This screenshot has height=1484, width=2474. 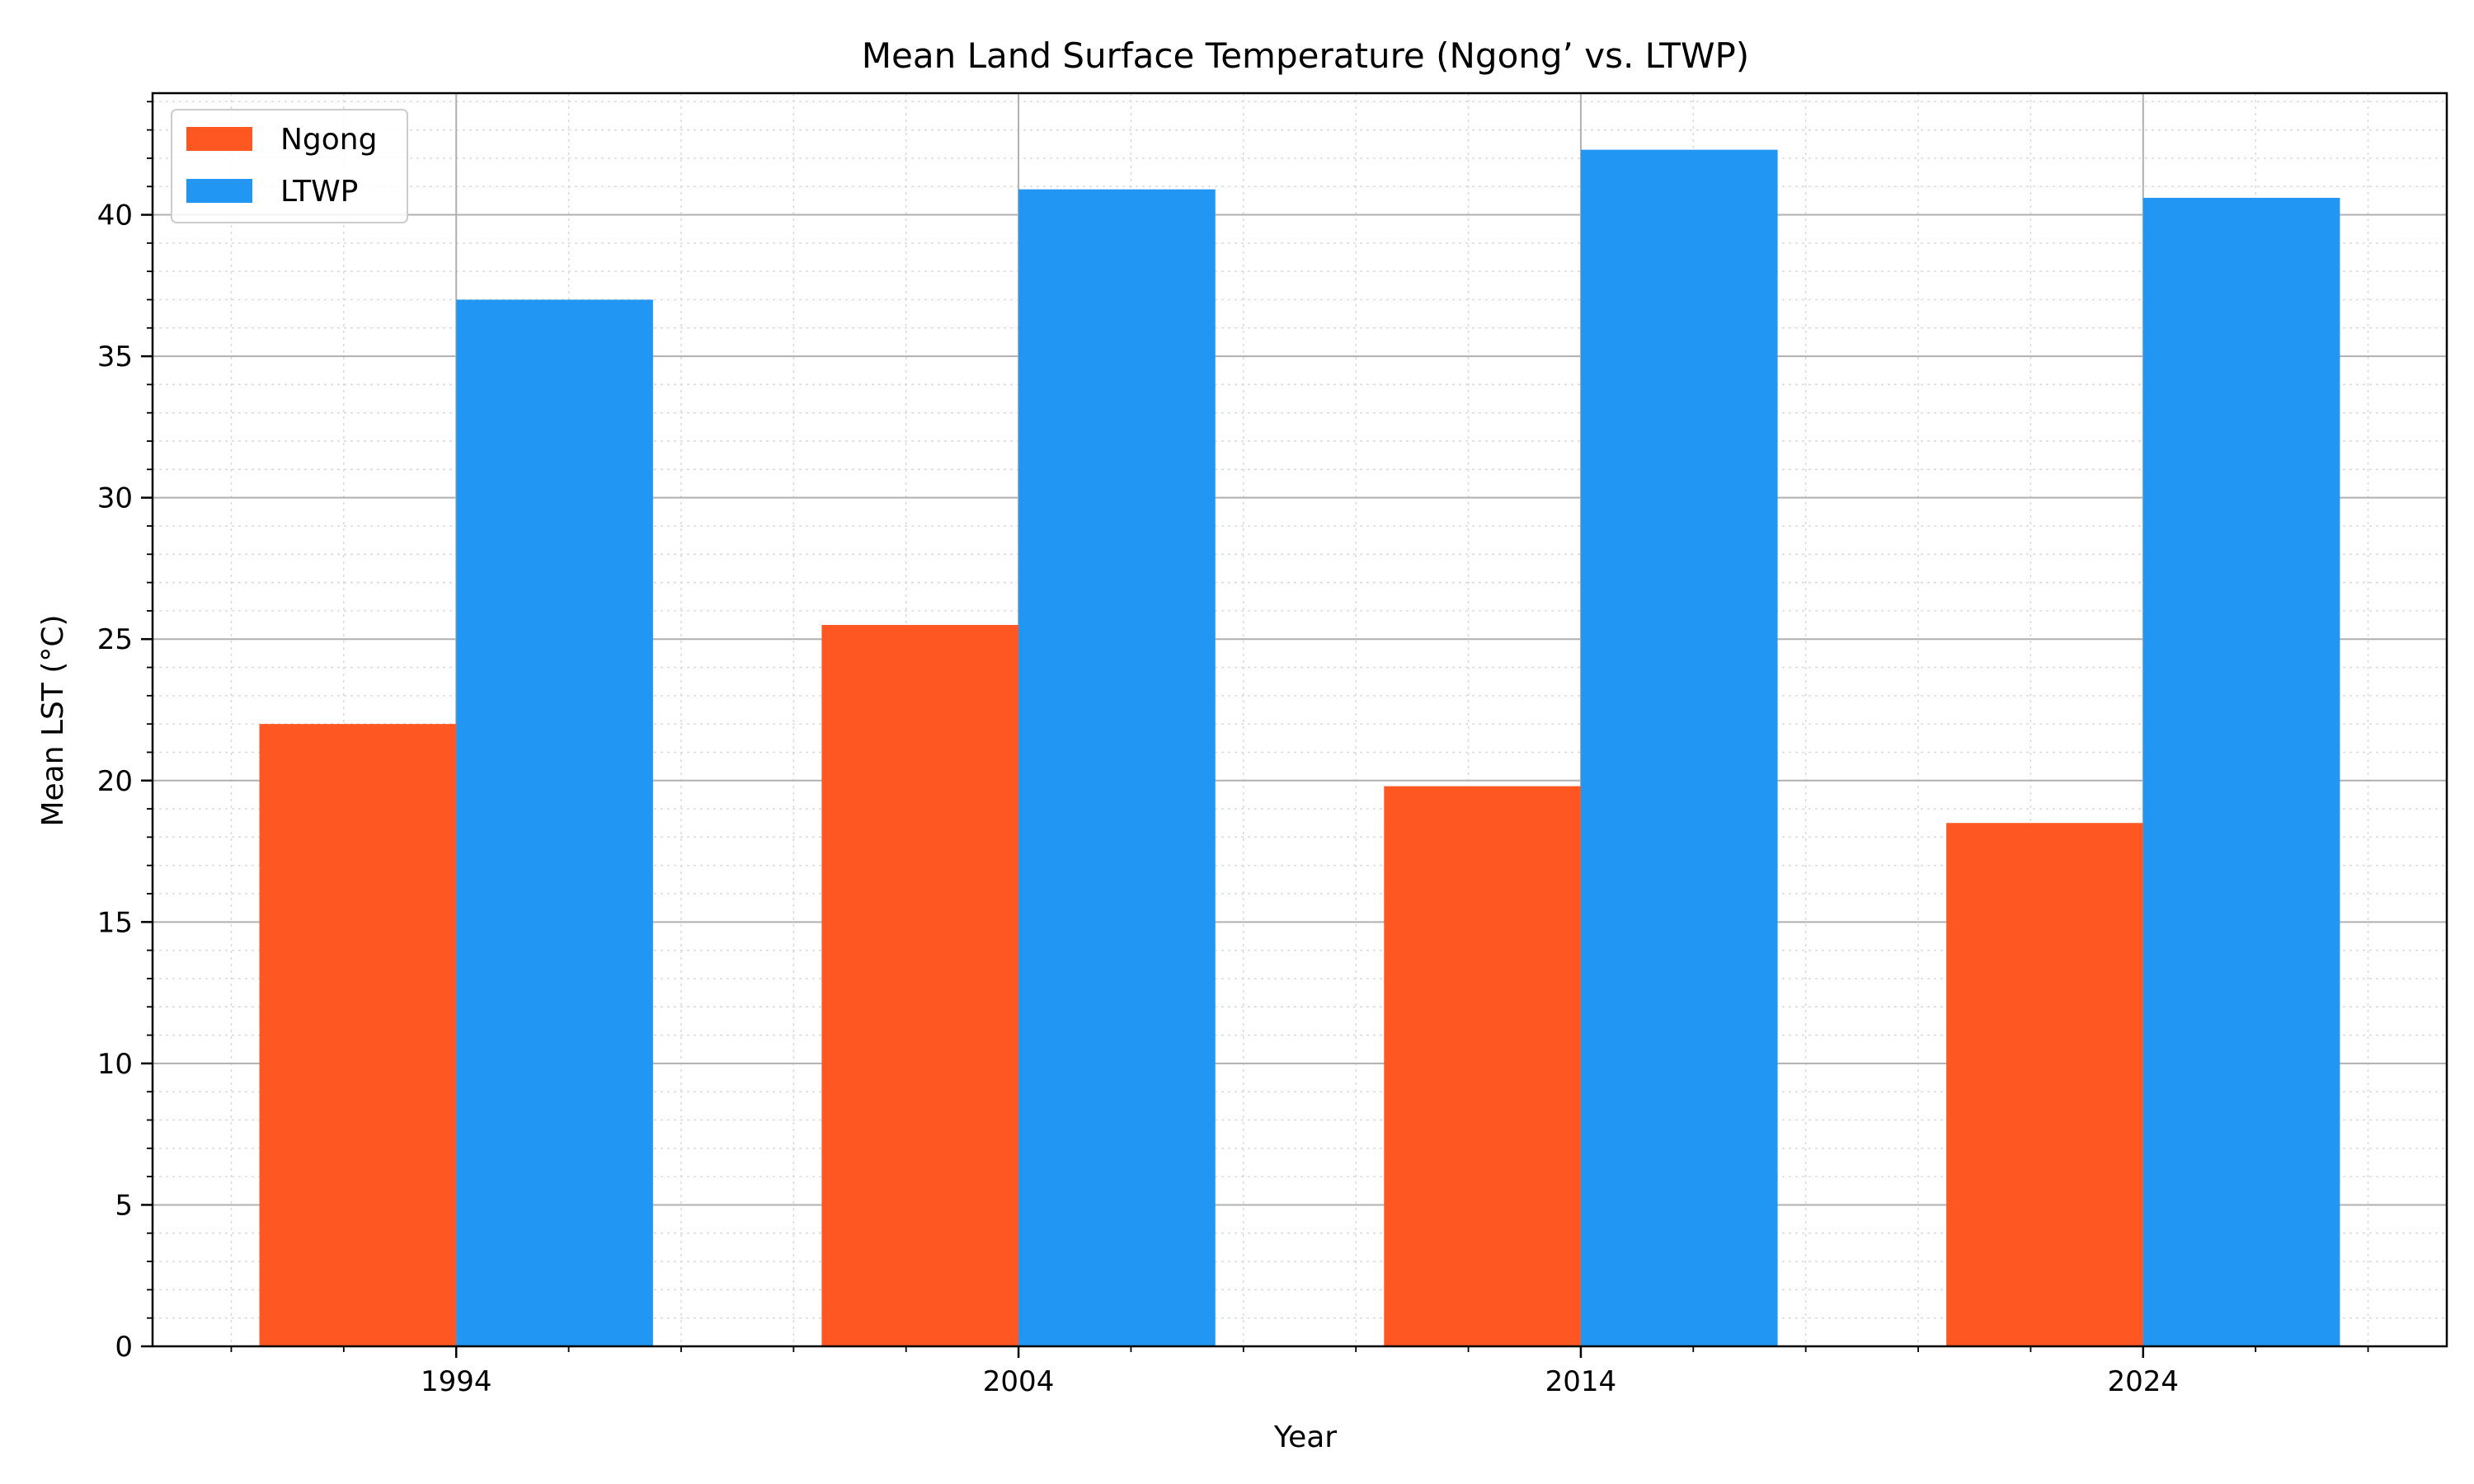 I want to click on x-axis-label: Year, so click(x=1305, y=1437).